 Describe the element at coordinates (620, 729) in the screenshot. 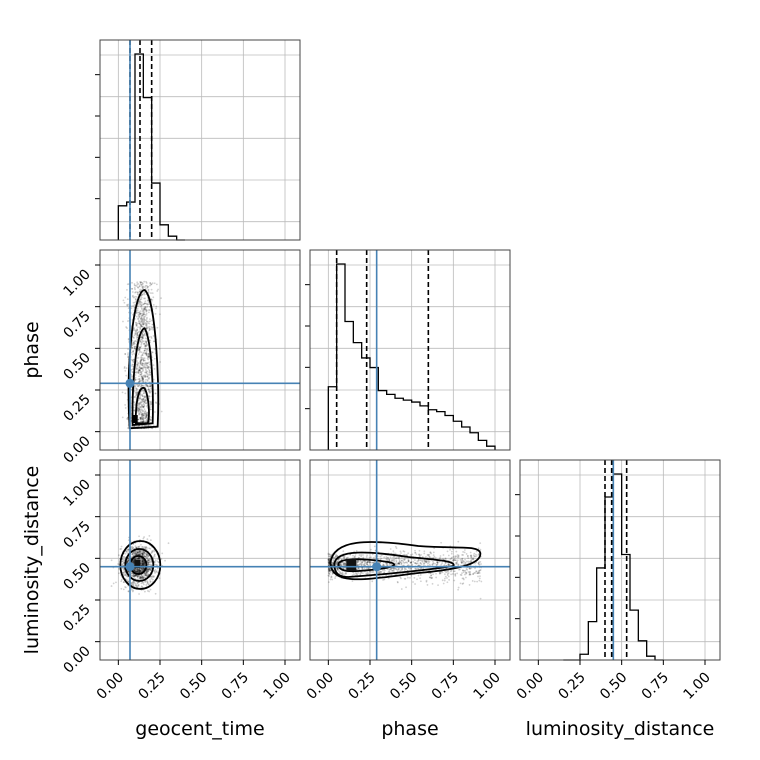

I see `x-axis-label-luminosity_distance: luminosity_distance` at that location.